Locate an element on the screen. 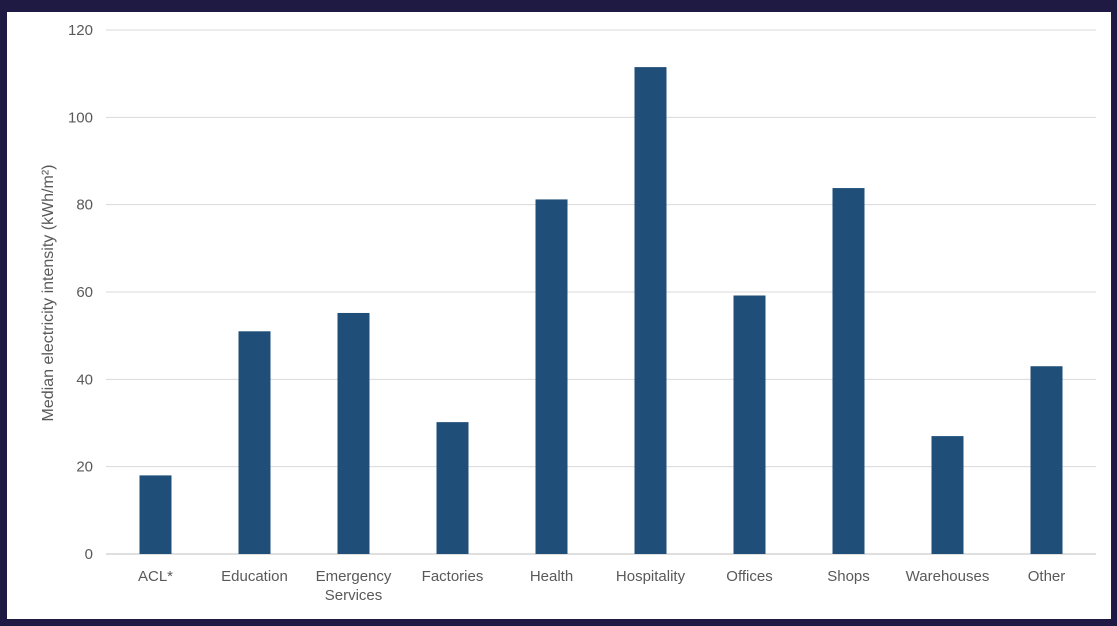  x-category-label: Health is located at coordinates (551, 576).